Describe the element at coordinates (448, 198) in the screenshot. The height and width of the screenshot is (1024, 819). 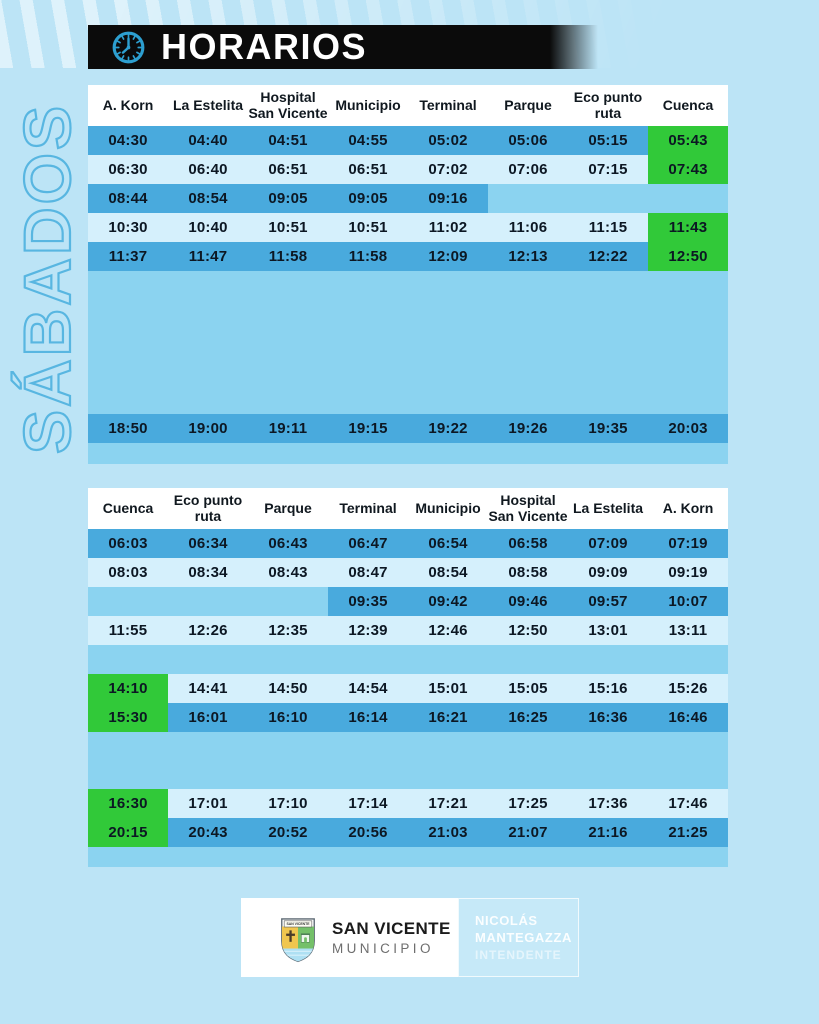
I see `time-cell: 09:16` at that location.